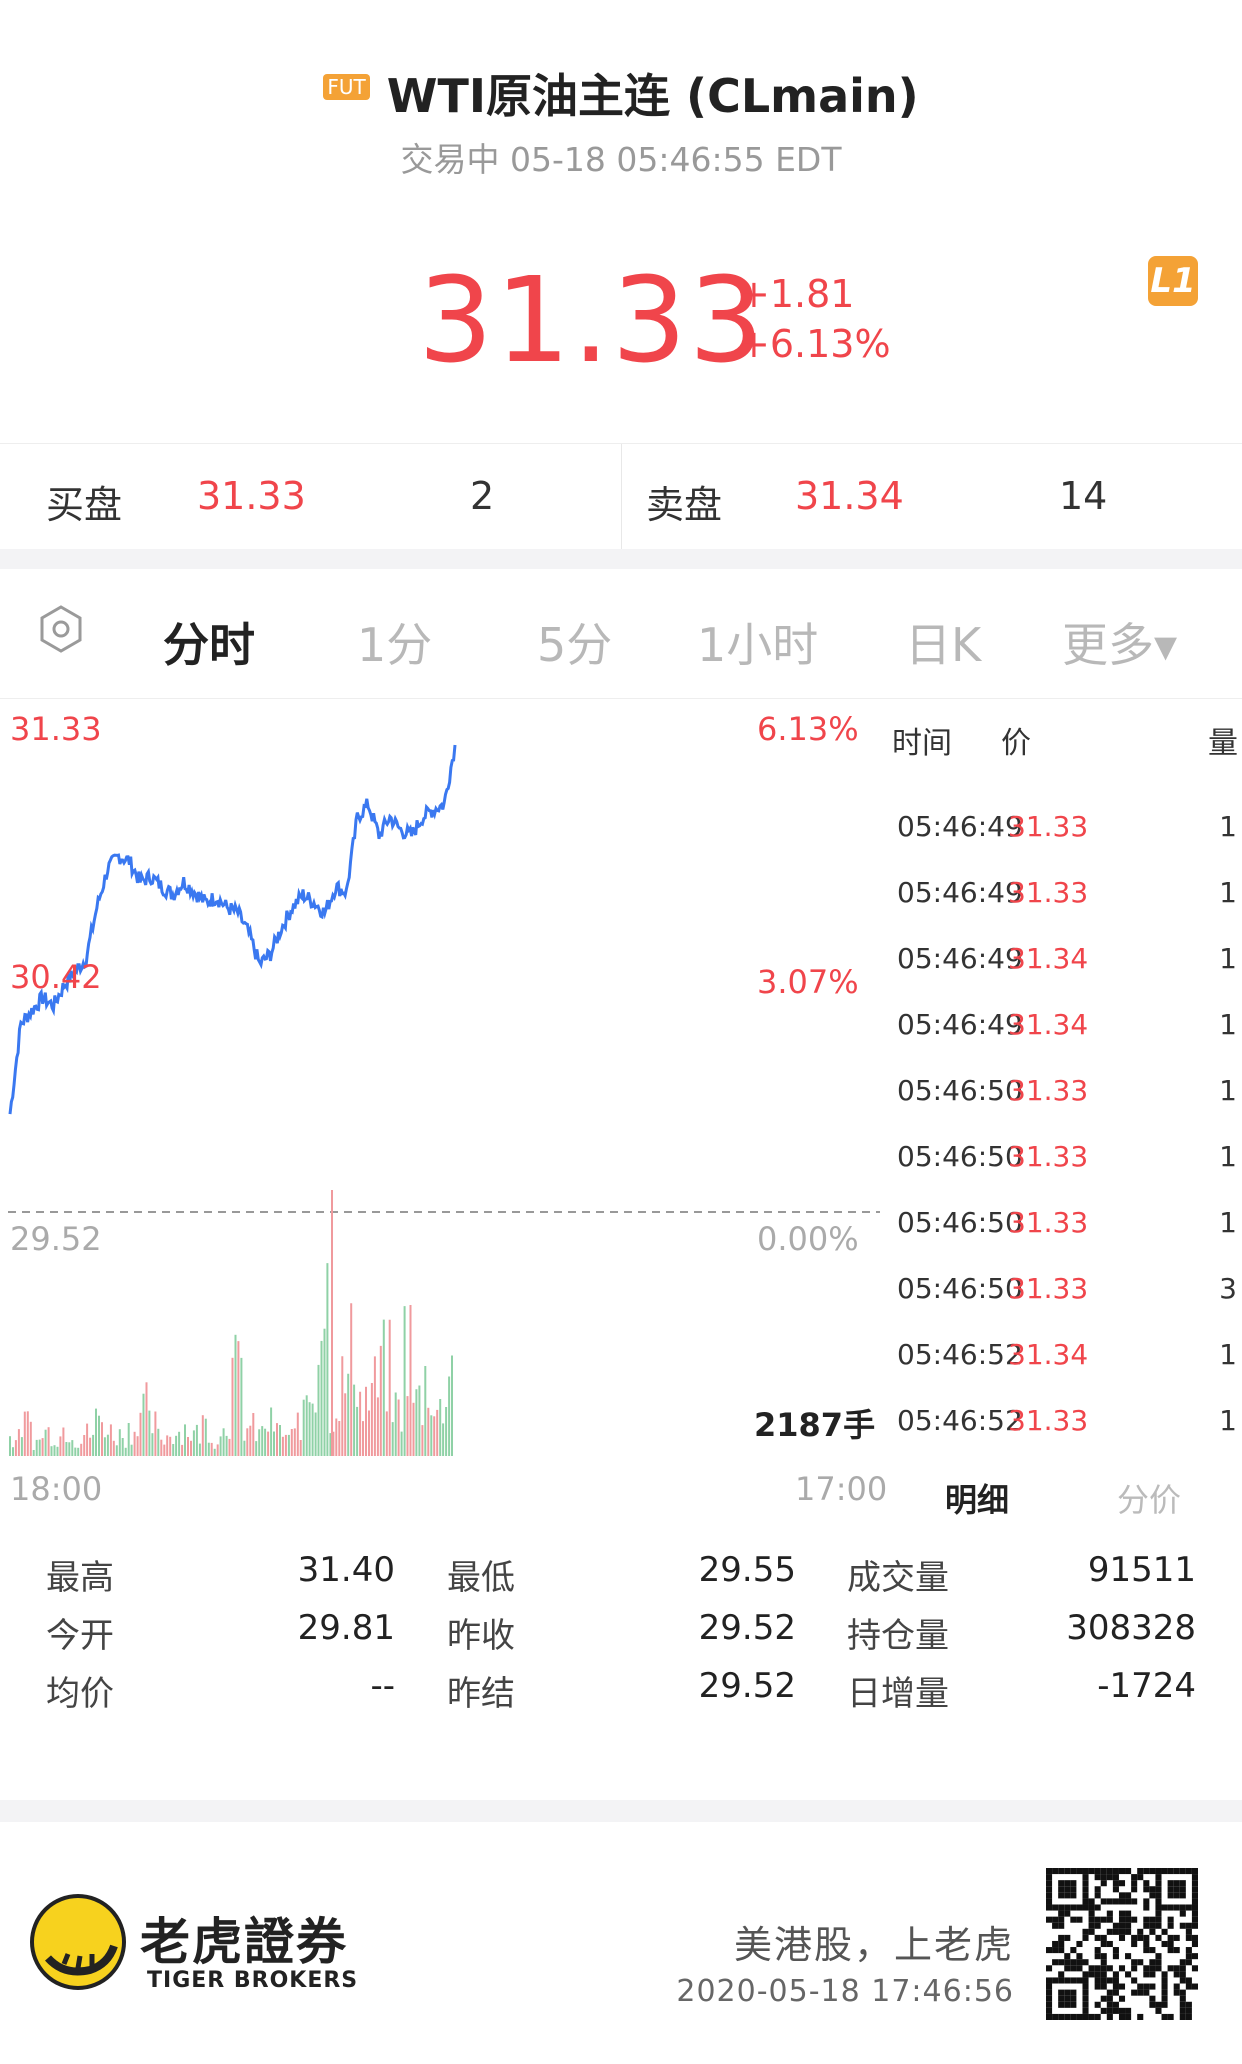 The width and height of the screenshot is (1242, 2064). What do you see at coordinates (898, 1578) in the screenshot?
I see `stat-label-volume: 成交量` at bounding box center [898, 1578].